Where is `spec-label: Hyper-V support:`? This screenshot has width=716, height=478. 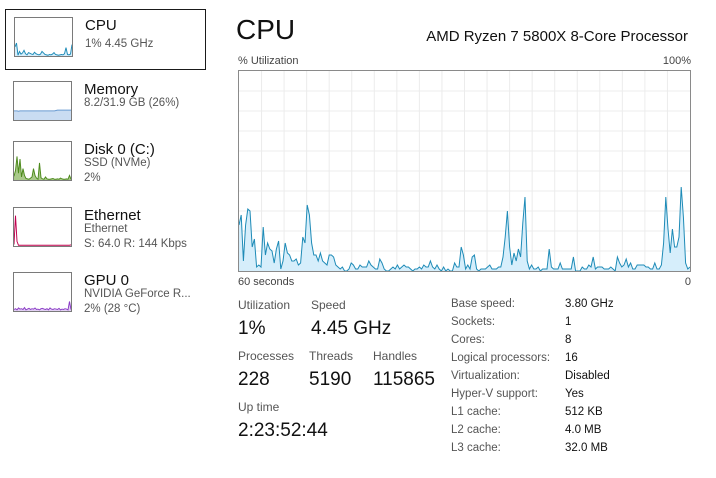 spec-label: Hyper-V support: is located at coordinates (494, 394).